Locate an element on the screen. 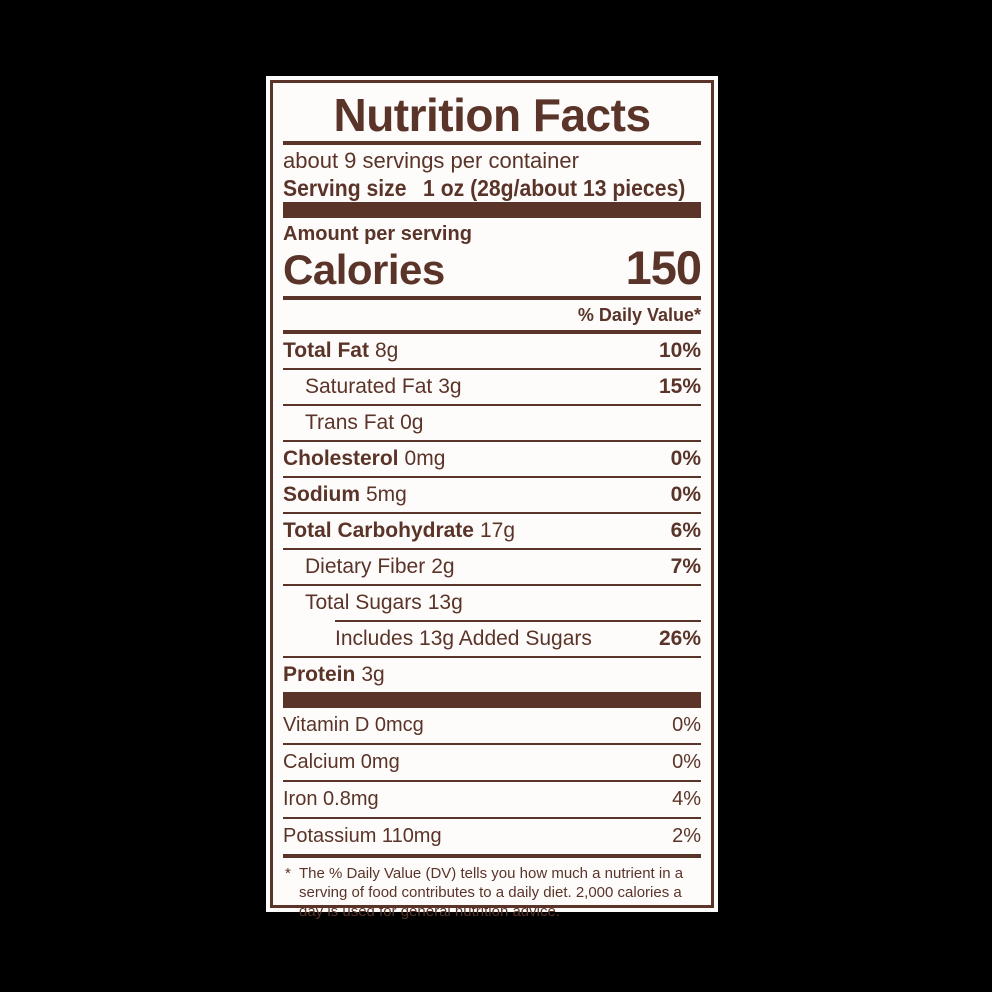 This screenshot has width=992, height=992. nutrient-label: Includes 13g Added Sugars is located at coordinates (463, 638).